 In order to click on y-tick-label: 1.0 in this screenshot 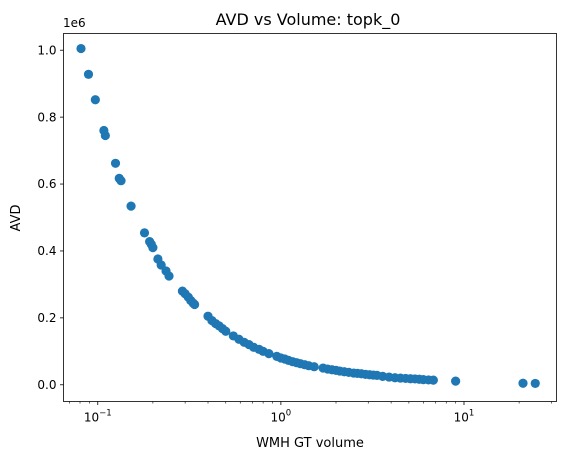, I will do `click(46, 50)`.